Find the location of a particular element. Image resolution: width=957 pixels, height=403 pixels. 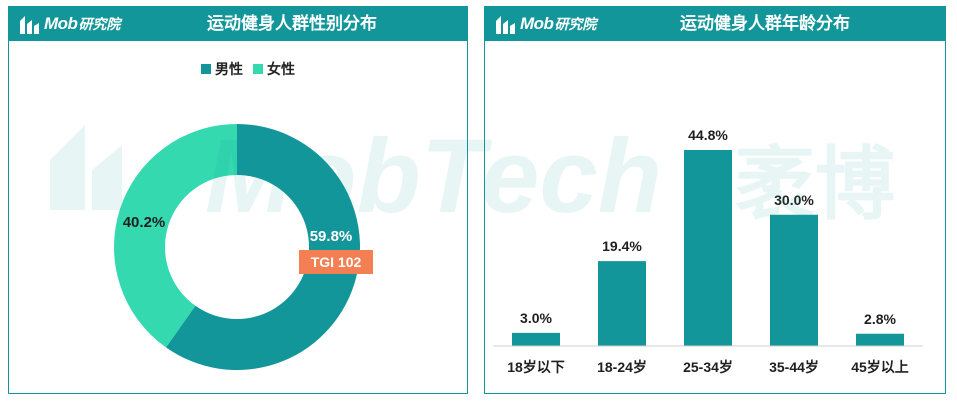

bar-category-label: 45岁以上 is located at coordinates (880, 367).